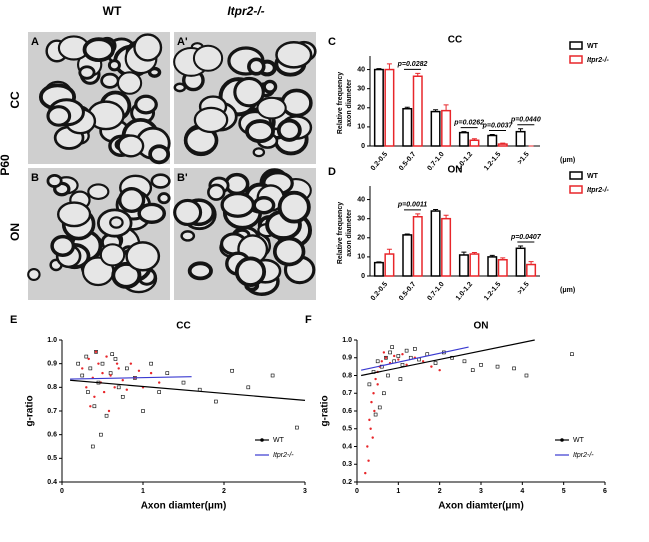 This screenshot has height=542, width=649. Describe the element at coordinates (361, 199) in the screenshot. I see `y-tick-label: 40` at that location.